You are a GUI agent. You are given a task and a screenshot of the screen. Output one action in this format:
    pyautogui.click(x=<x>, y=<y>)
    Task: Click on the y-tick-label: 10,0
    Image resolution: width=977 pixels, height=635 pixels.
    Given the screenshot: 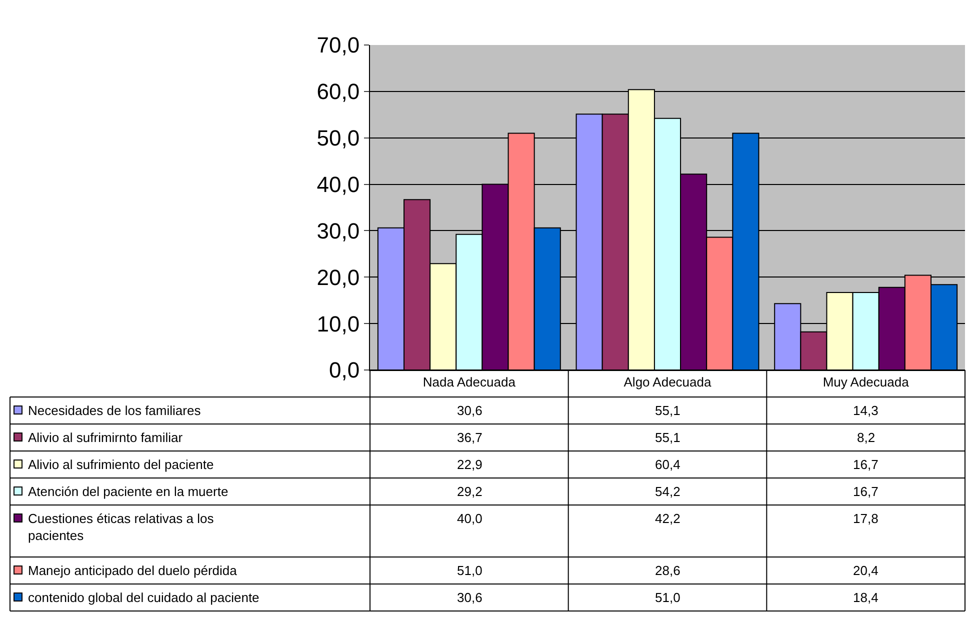 What is the action you would take?
    pyautogui.click(x=338, y=323)
    